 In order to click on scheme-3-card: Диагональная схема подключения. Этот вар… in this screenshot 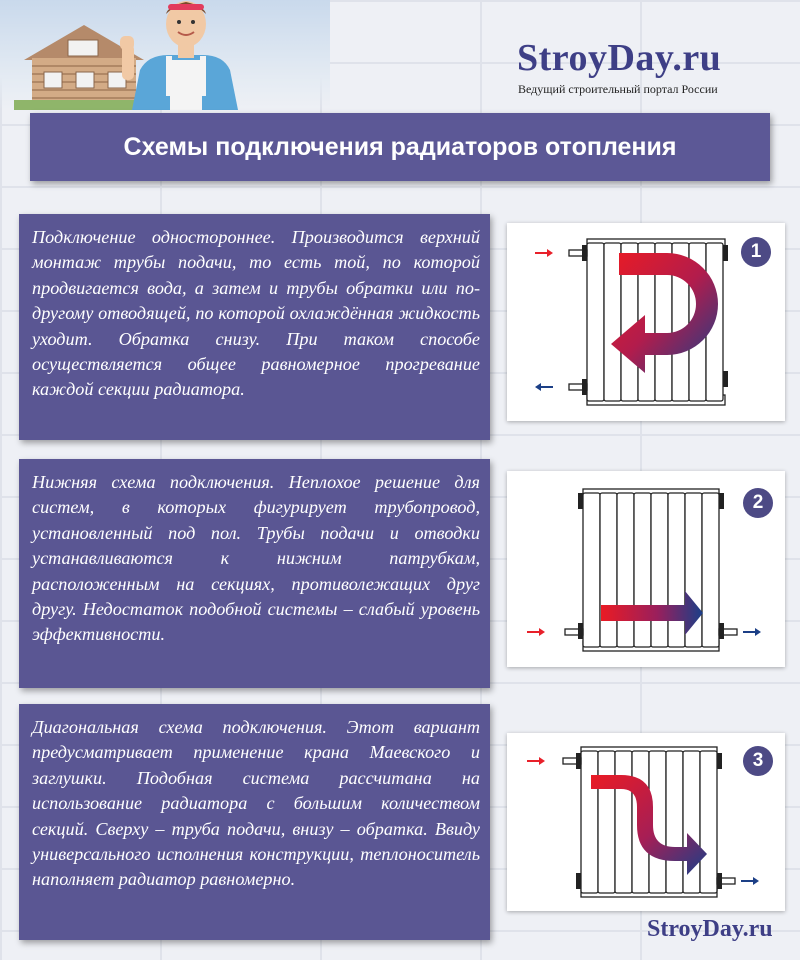, I will do `click(254, 822)`.